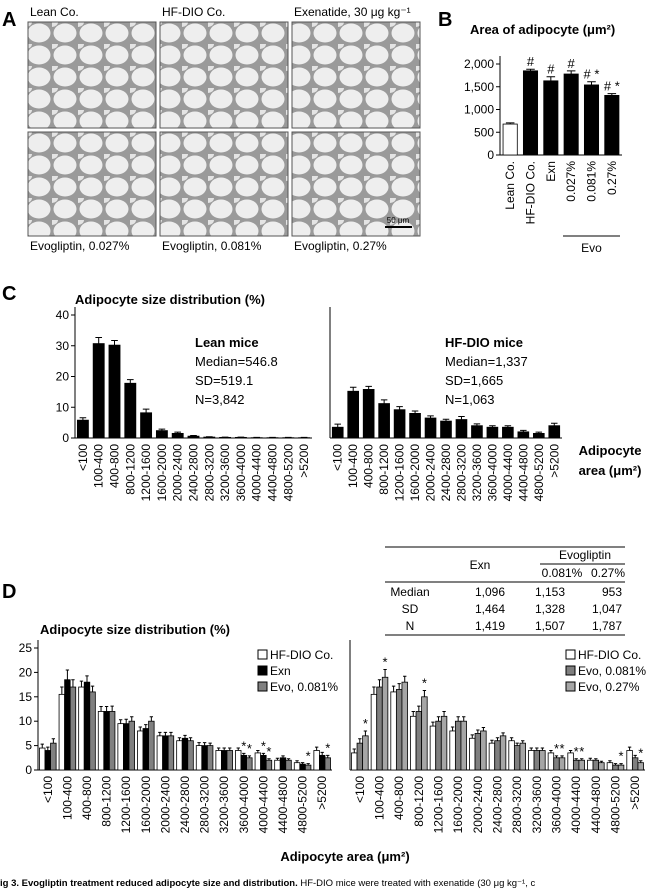  I want to click on table-cell: 1,419, so click(490, 626).